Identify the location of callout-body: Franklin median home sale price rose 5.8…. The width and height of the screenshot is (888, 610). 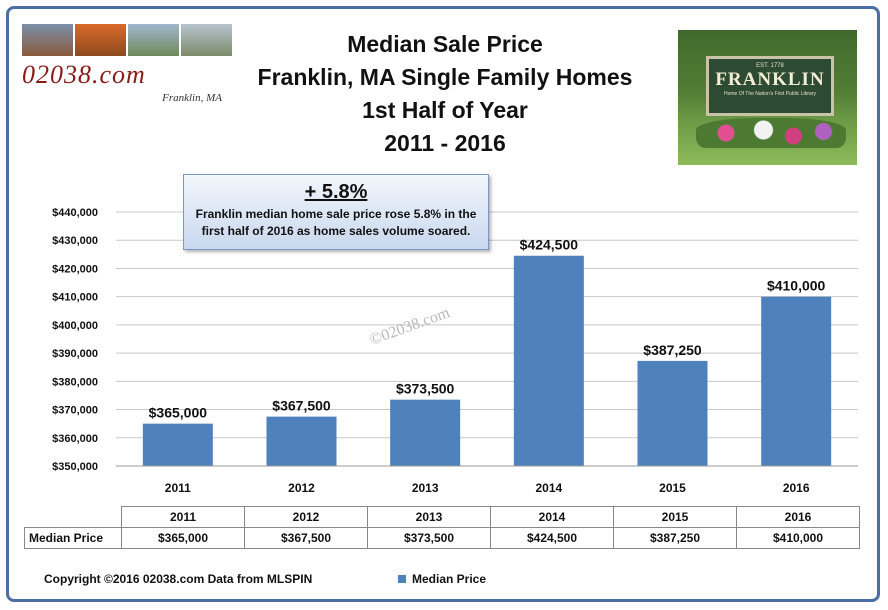
(336, 222).